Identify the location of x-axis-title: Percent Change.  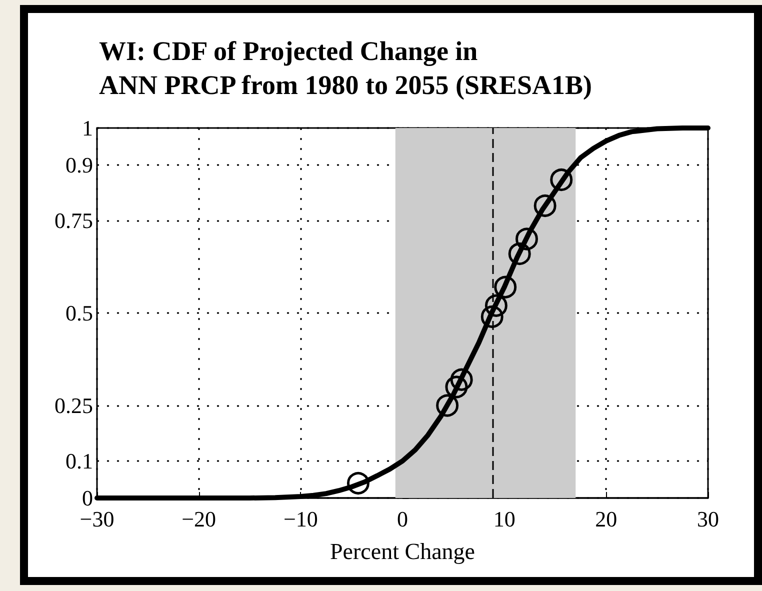
(402, 551).